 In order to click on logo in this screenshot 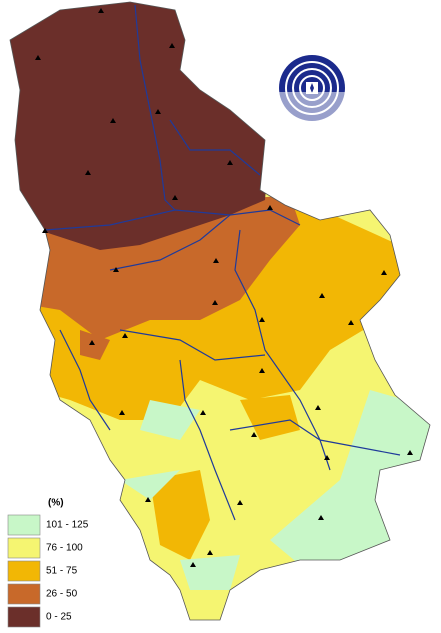, I will do `click(312, 88)`.